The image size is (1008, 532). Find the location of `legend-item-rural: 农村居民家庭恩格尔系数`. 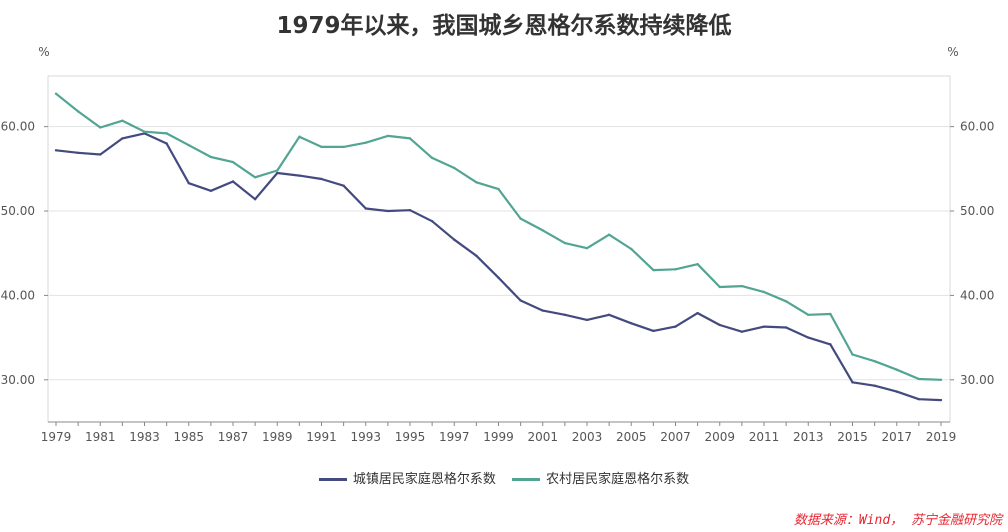

legend-item-rural: 农村居民家庭恩格尔系数 is located at coordinates (600, 477).